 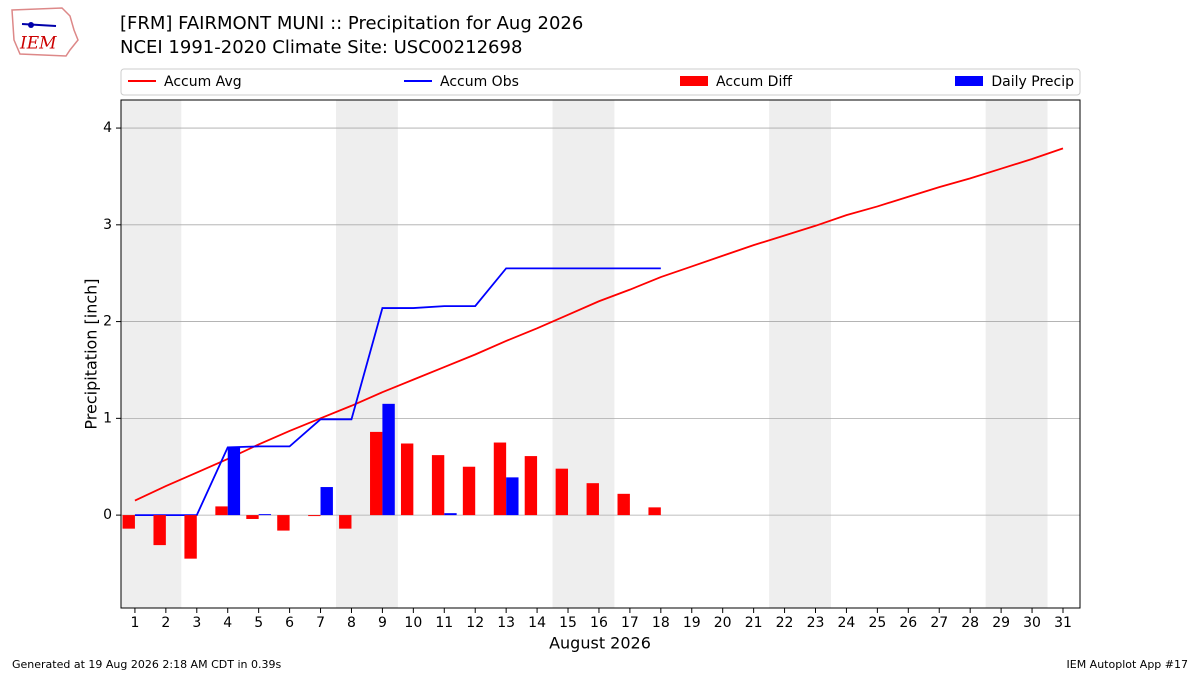 I want to click on x-tick-label: 7, so click(x=320, y=623).